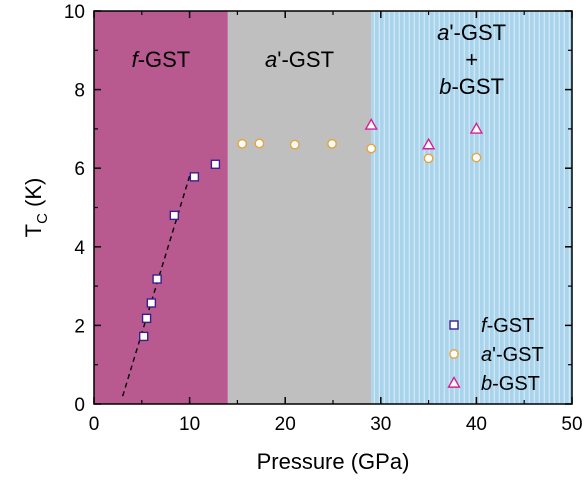 The width and height of the screenshot is (584, 480). Describe the element at coordinates (285, 424) in the screenshot. I see `x-tick-label: 20` at that location.